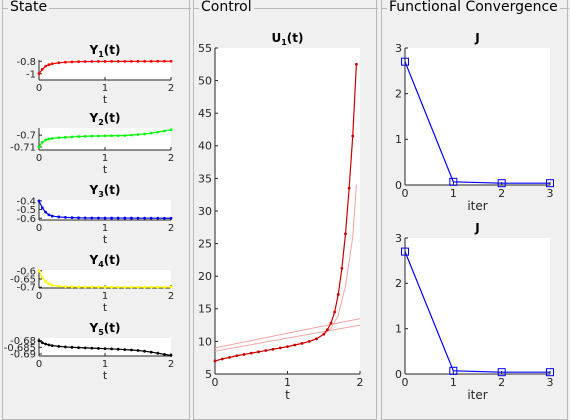 This screenshot has width=570, height=420. What do you see at coordinates (105, 119) in the screenshot?
I see `chart-title: Y2(t)` at bounding box center [105, 119].